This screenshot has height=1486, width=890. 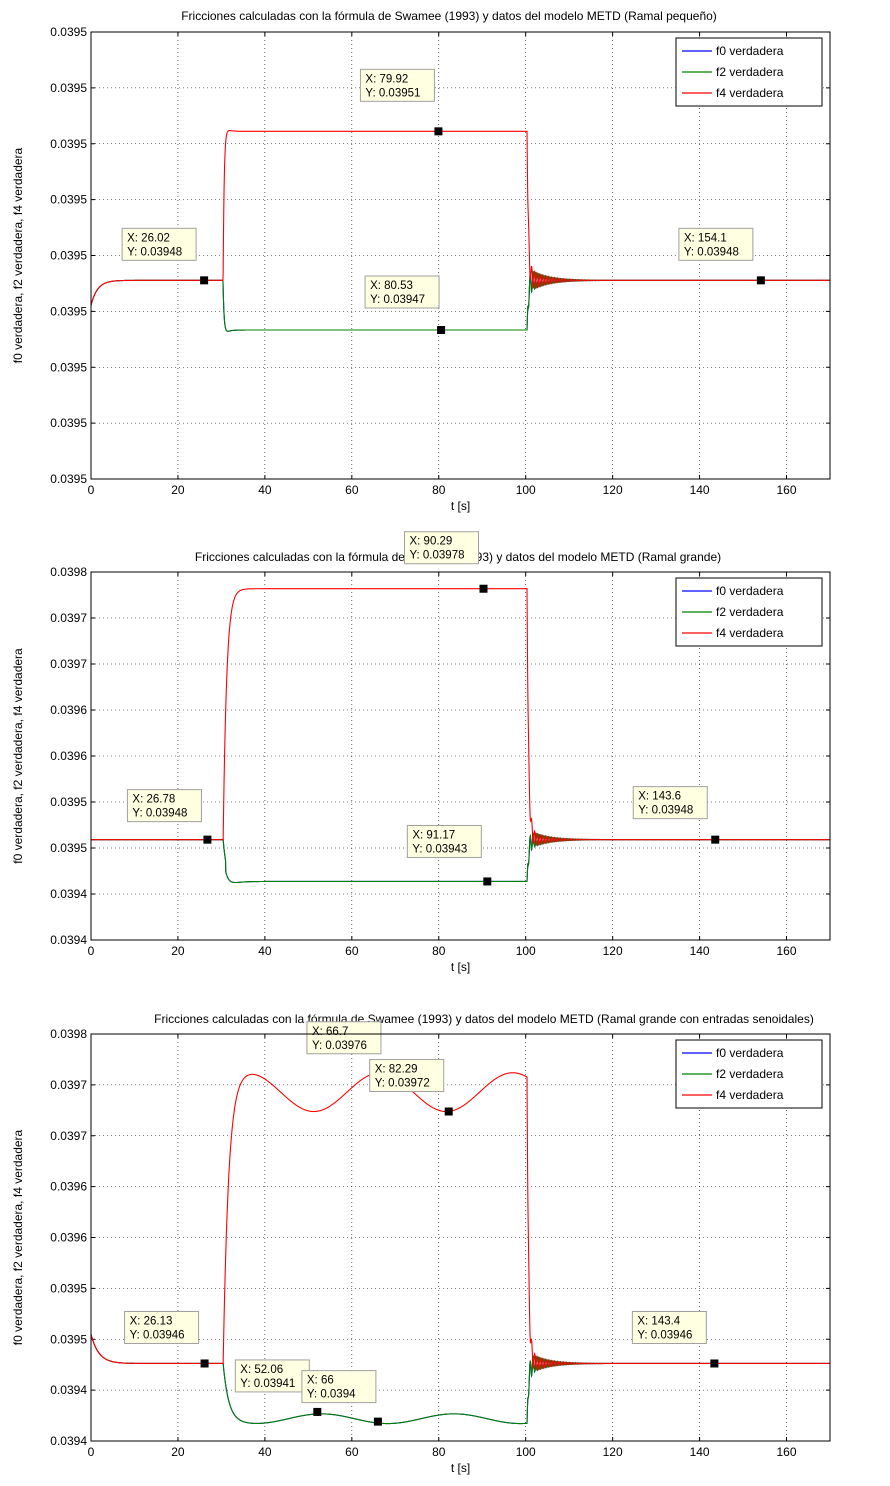 What do you see at coordinates (330, 1032) in the screenshot?
I see `datatip-x-label: X: 66.7` at bounding box center [330, 1032].